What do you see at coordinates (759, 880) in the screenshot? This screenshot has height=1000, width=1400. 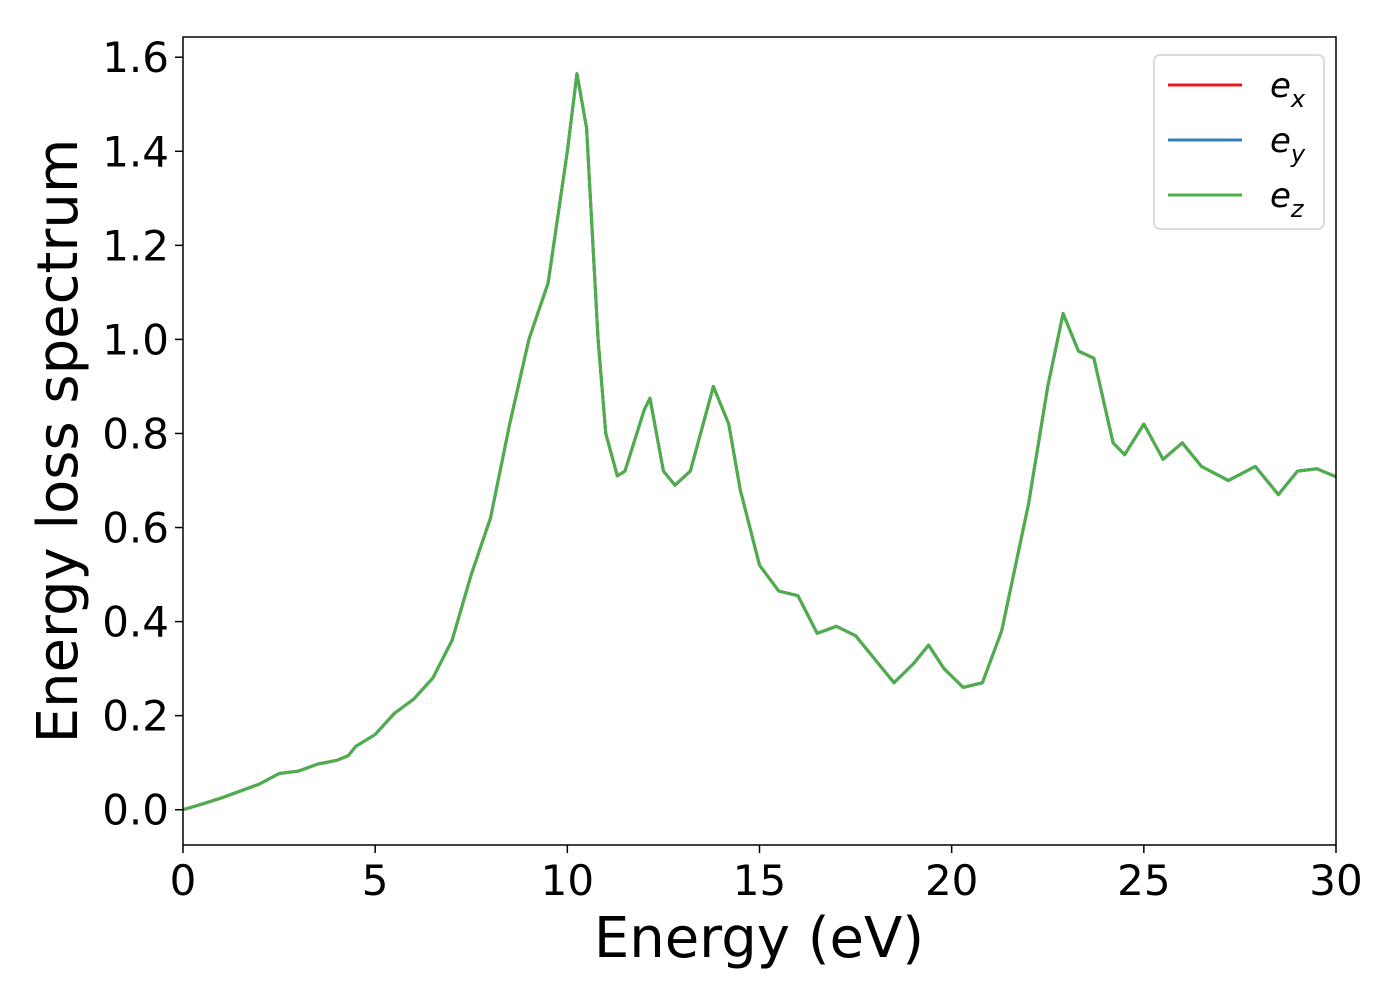 I see `x-tick-label: 15` at bounding box center [759, 880].